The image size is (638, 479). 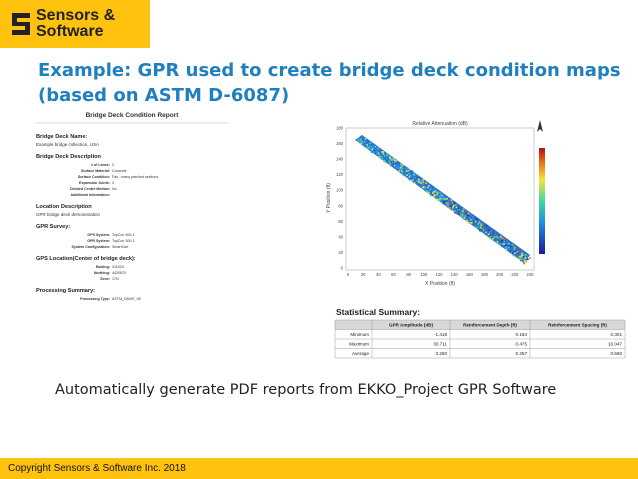 I want to click on section-note: GPR bridge deck demonstration, so click(x=68, y=214).